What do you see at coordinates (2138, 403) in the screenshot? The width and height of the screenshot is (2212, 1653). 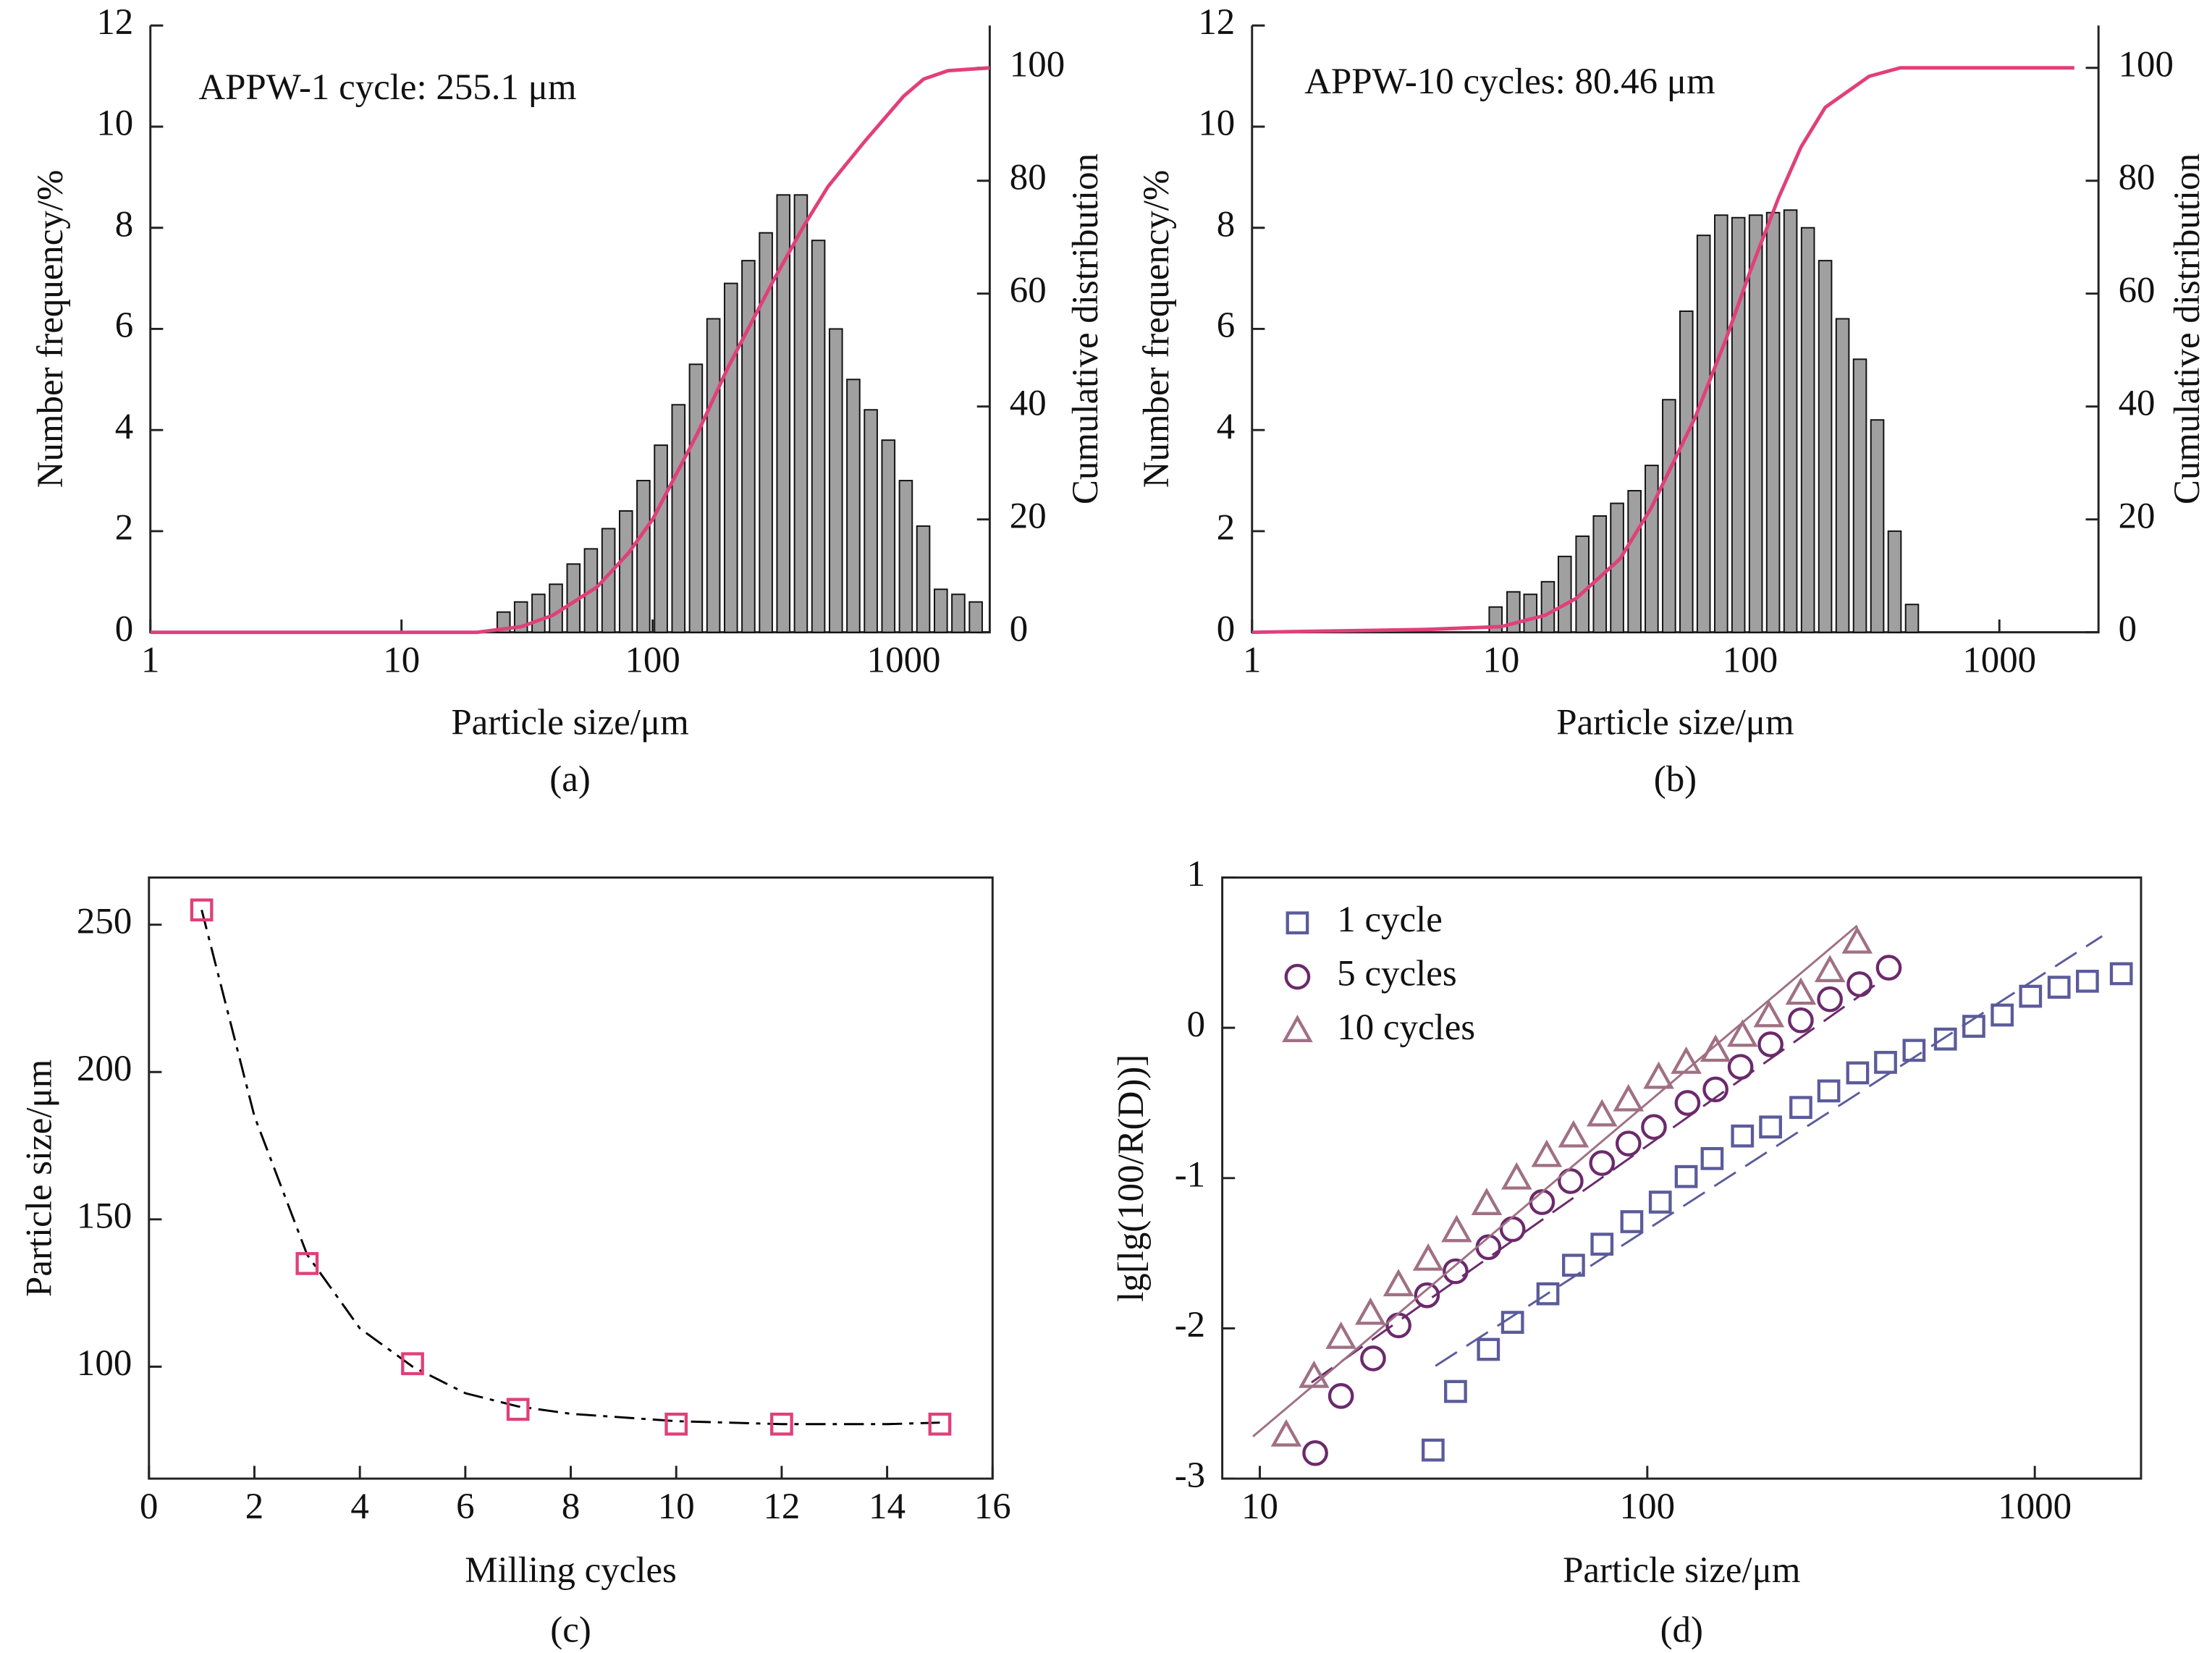 I see `y2-tick-label: 40` at bounding box center [2138, 403].